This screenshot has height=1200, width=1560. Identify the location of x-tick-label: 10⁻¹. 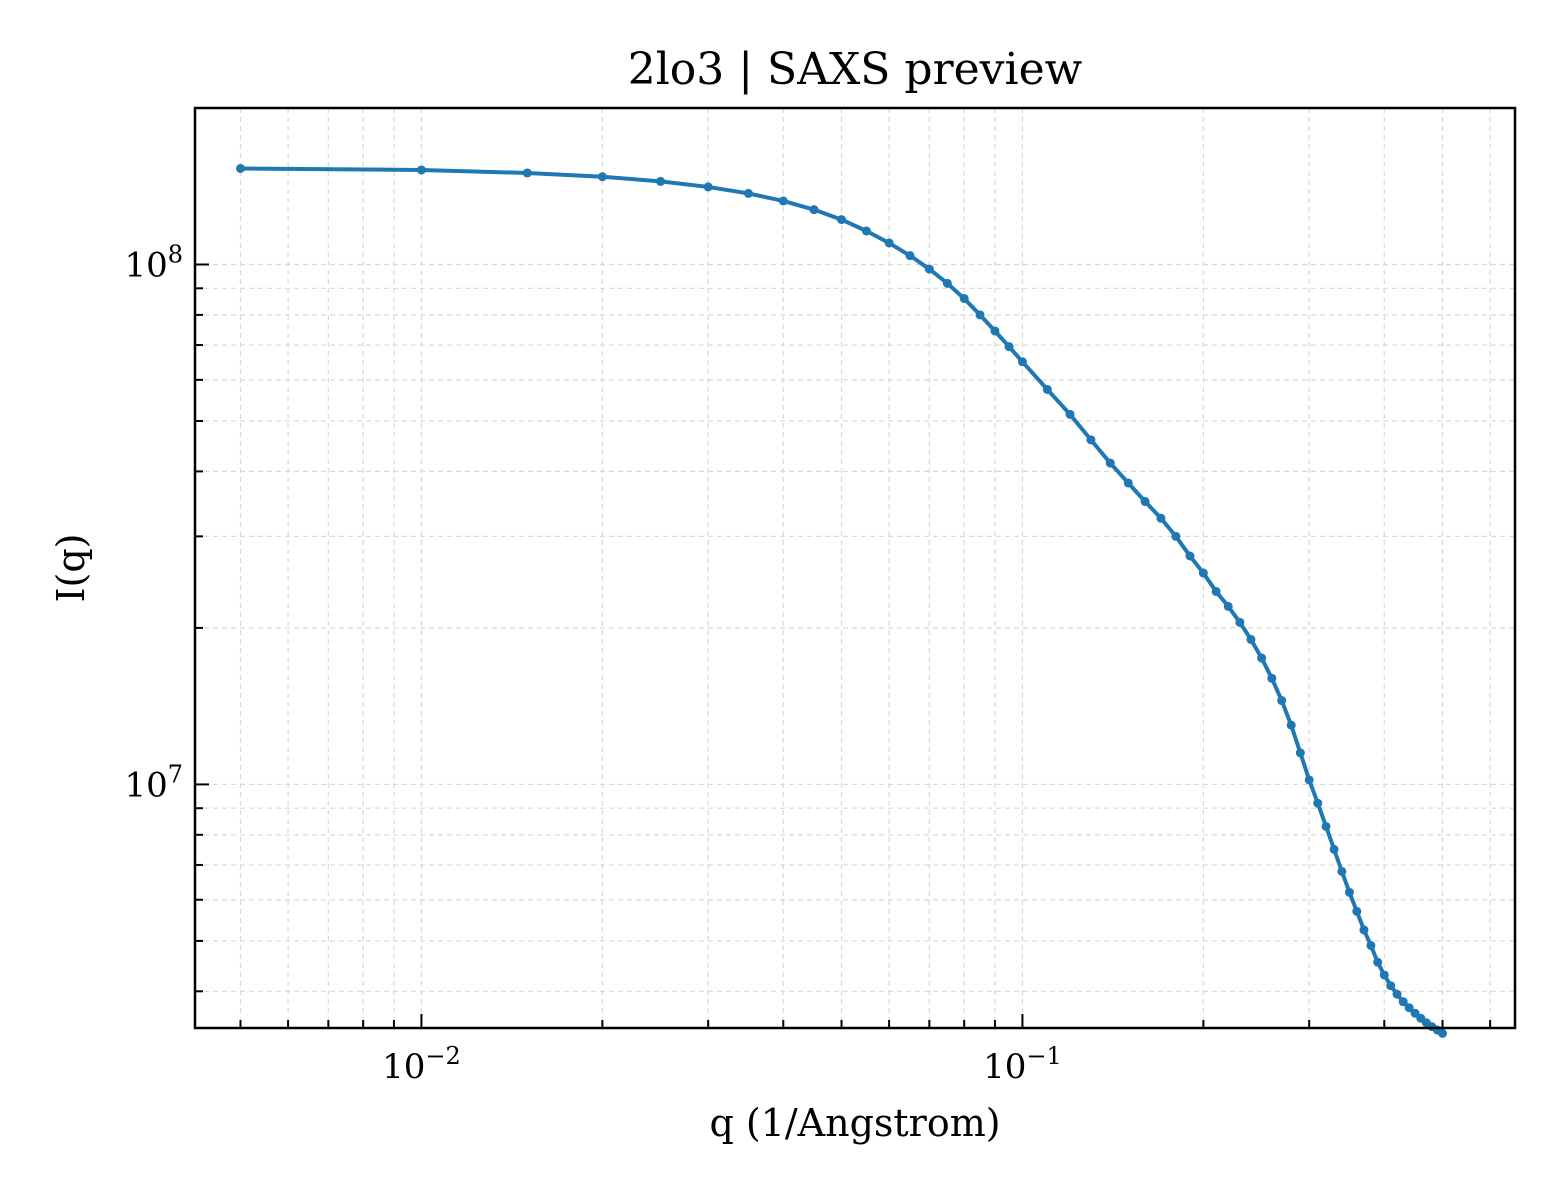
(1022, 1064).